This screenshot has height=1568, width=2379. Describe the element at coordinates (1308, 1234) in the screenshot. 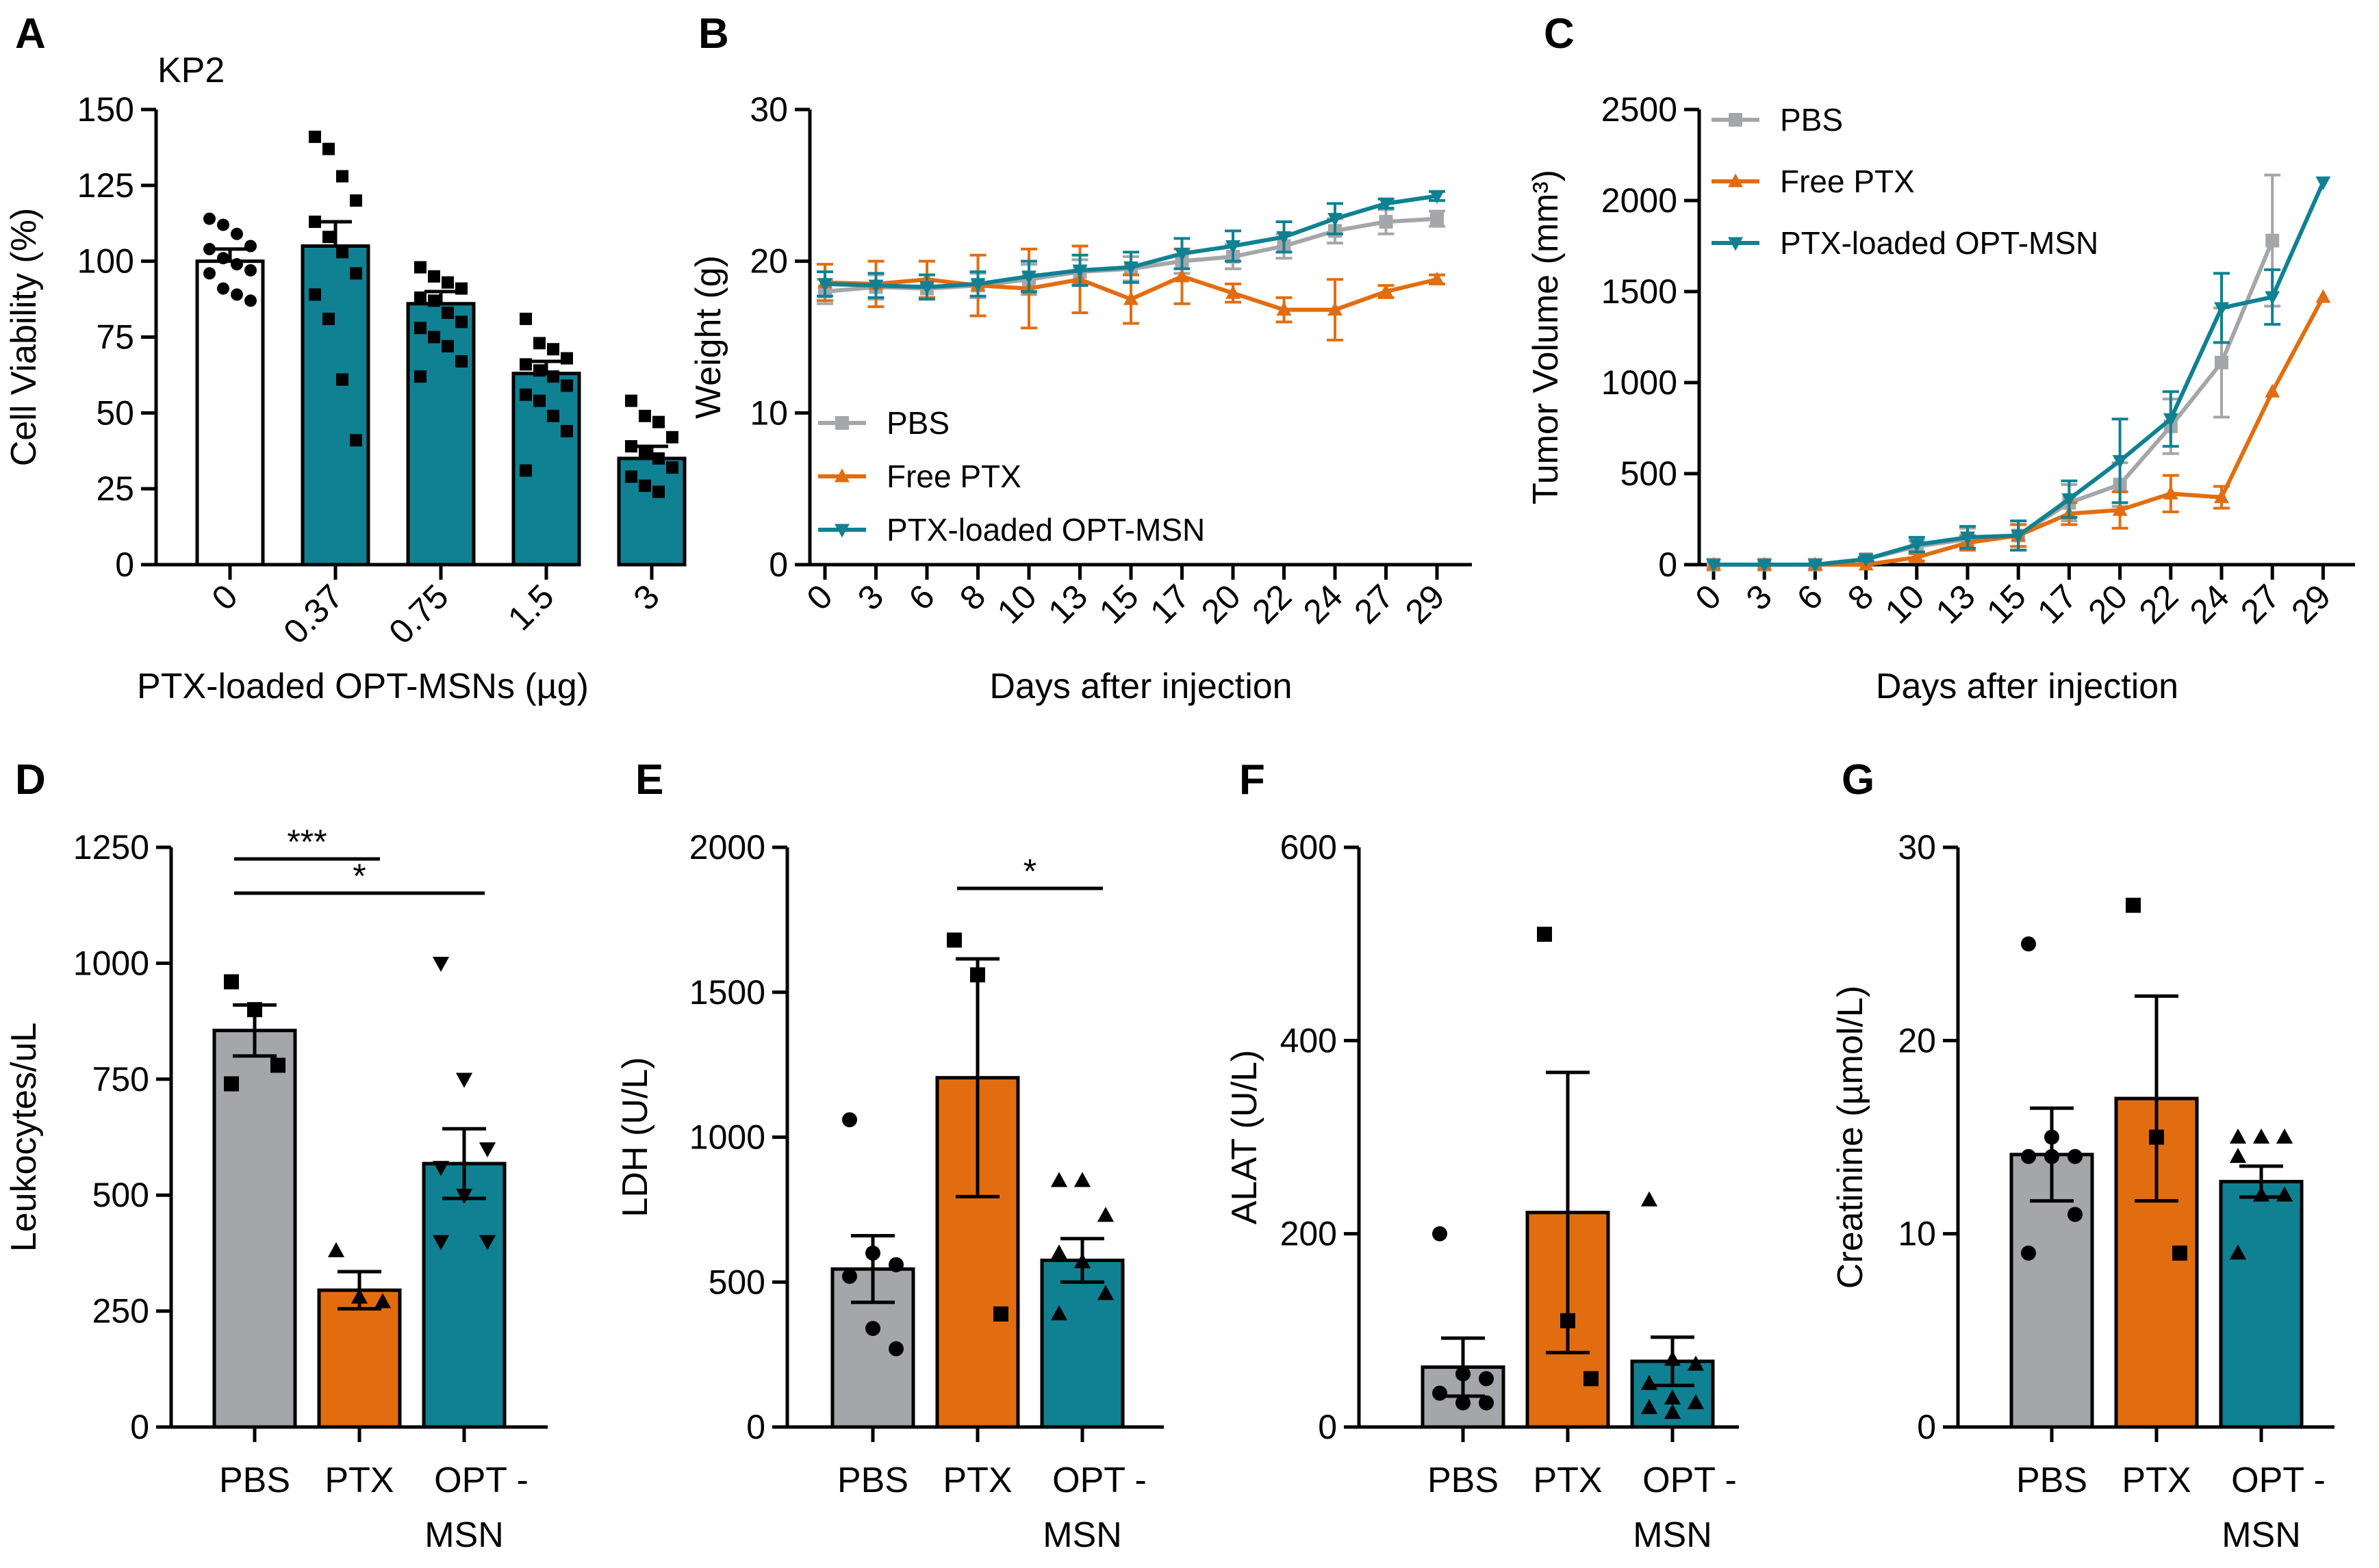

I see `panel-f-y-tick-label: 200` at that location.